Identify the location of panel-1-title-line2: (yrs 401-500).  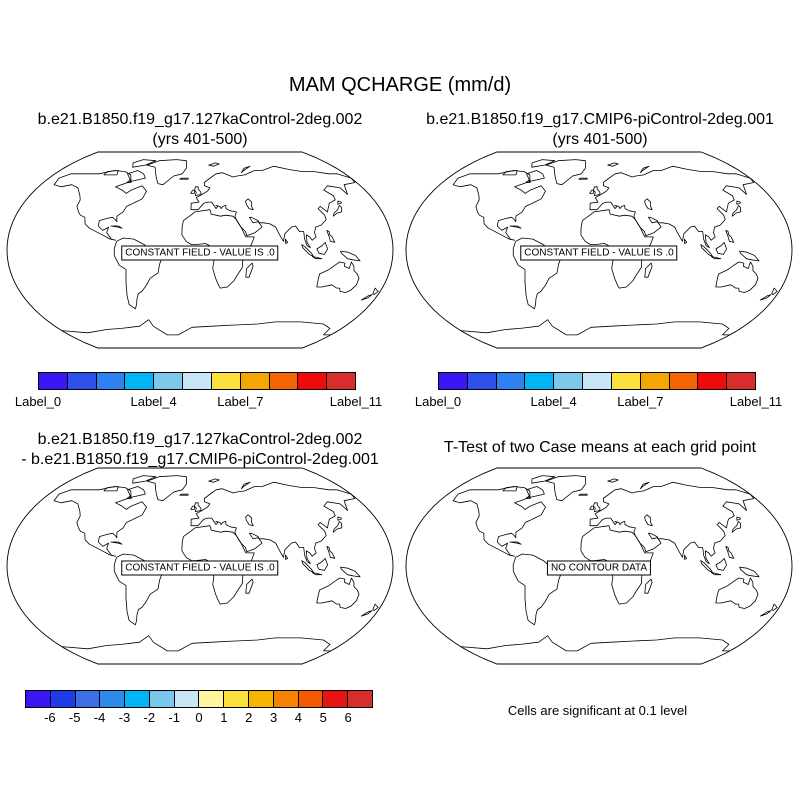
(200, 139).